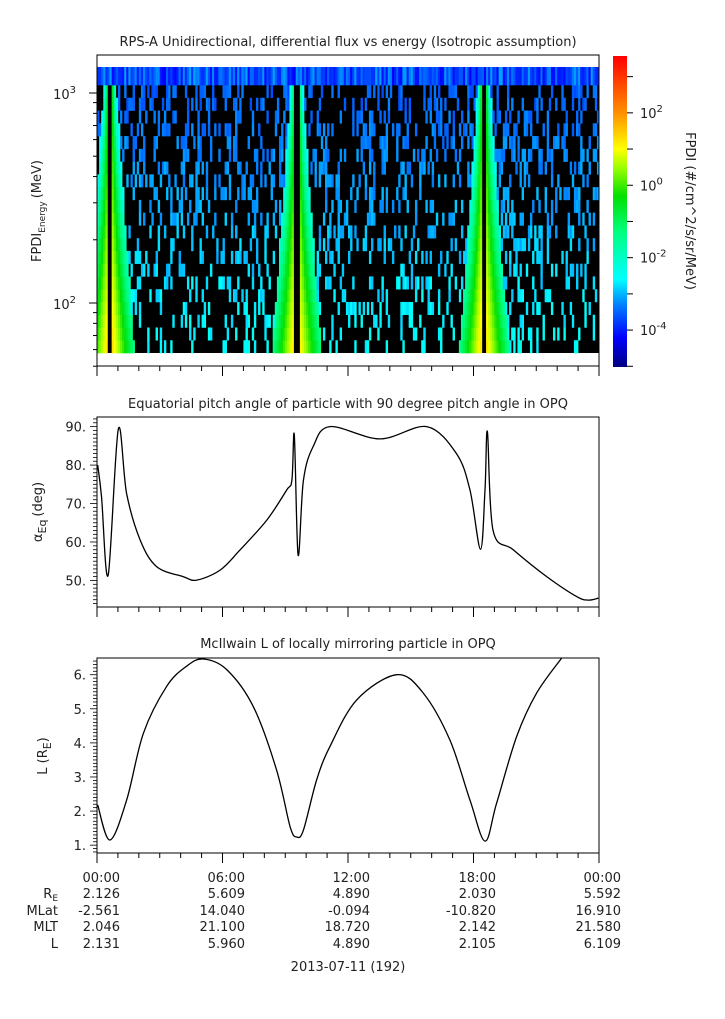 The height and width of the screenshot is (1019, 725). Describe the element at coordinates (55, 899) in the screenshot. I see `row-label-sub: E` at that location.